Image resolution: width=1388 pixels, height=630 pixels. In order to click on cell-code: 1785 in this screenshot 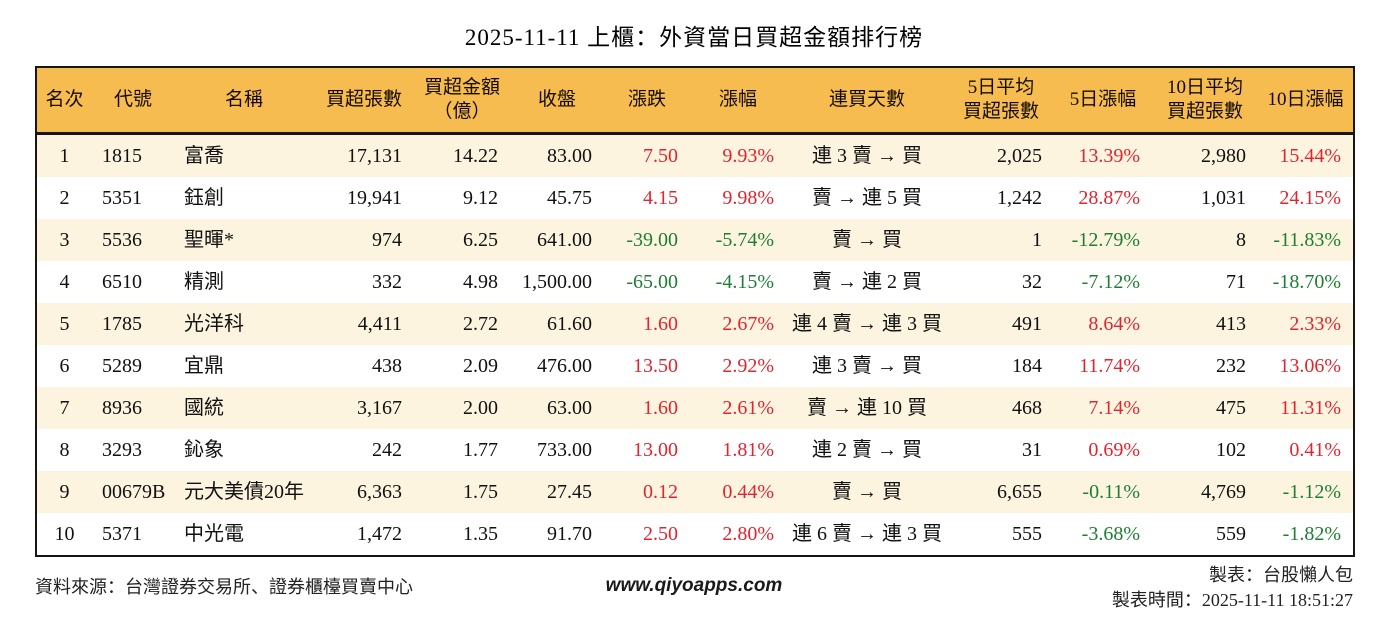, I will do `click(122, 324)`.